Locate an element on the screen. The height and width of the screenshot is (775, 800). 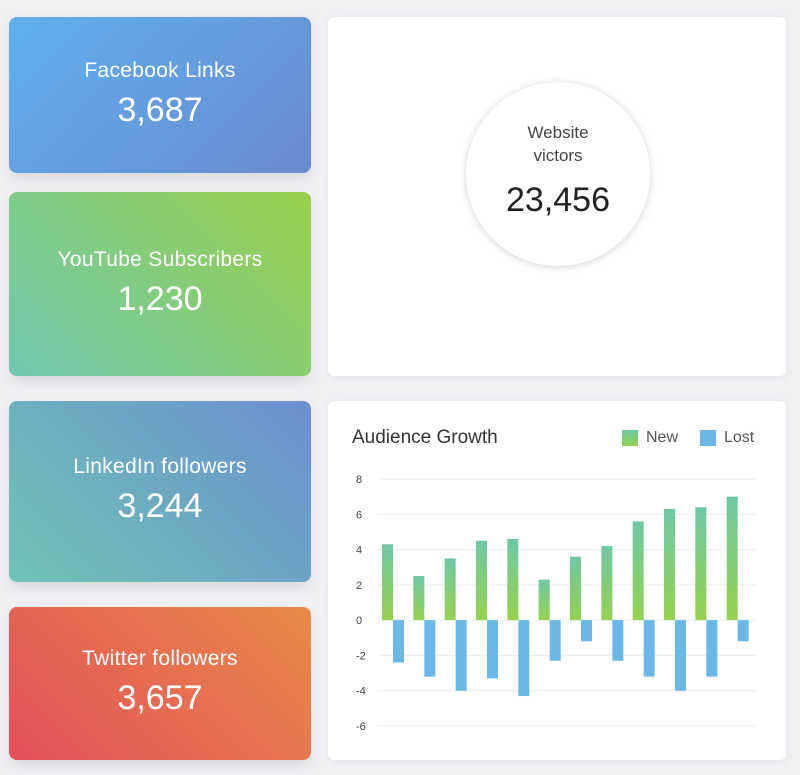
y-tick-label: 4 is located at coordinates (359, 551).